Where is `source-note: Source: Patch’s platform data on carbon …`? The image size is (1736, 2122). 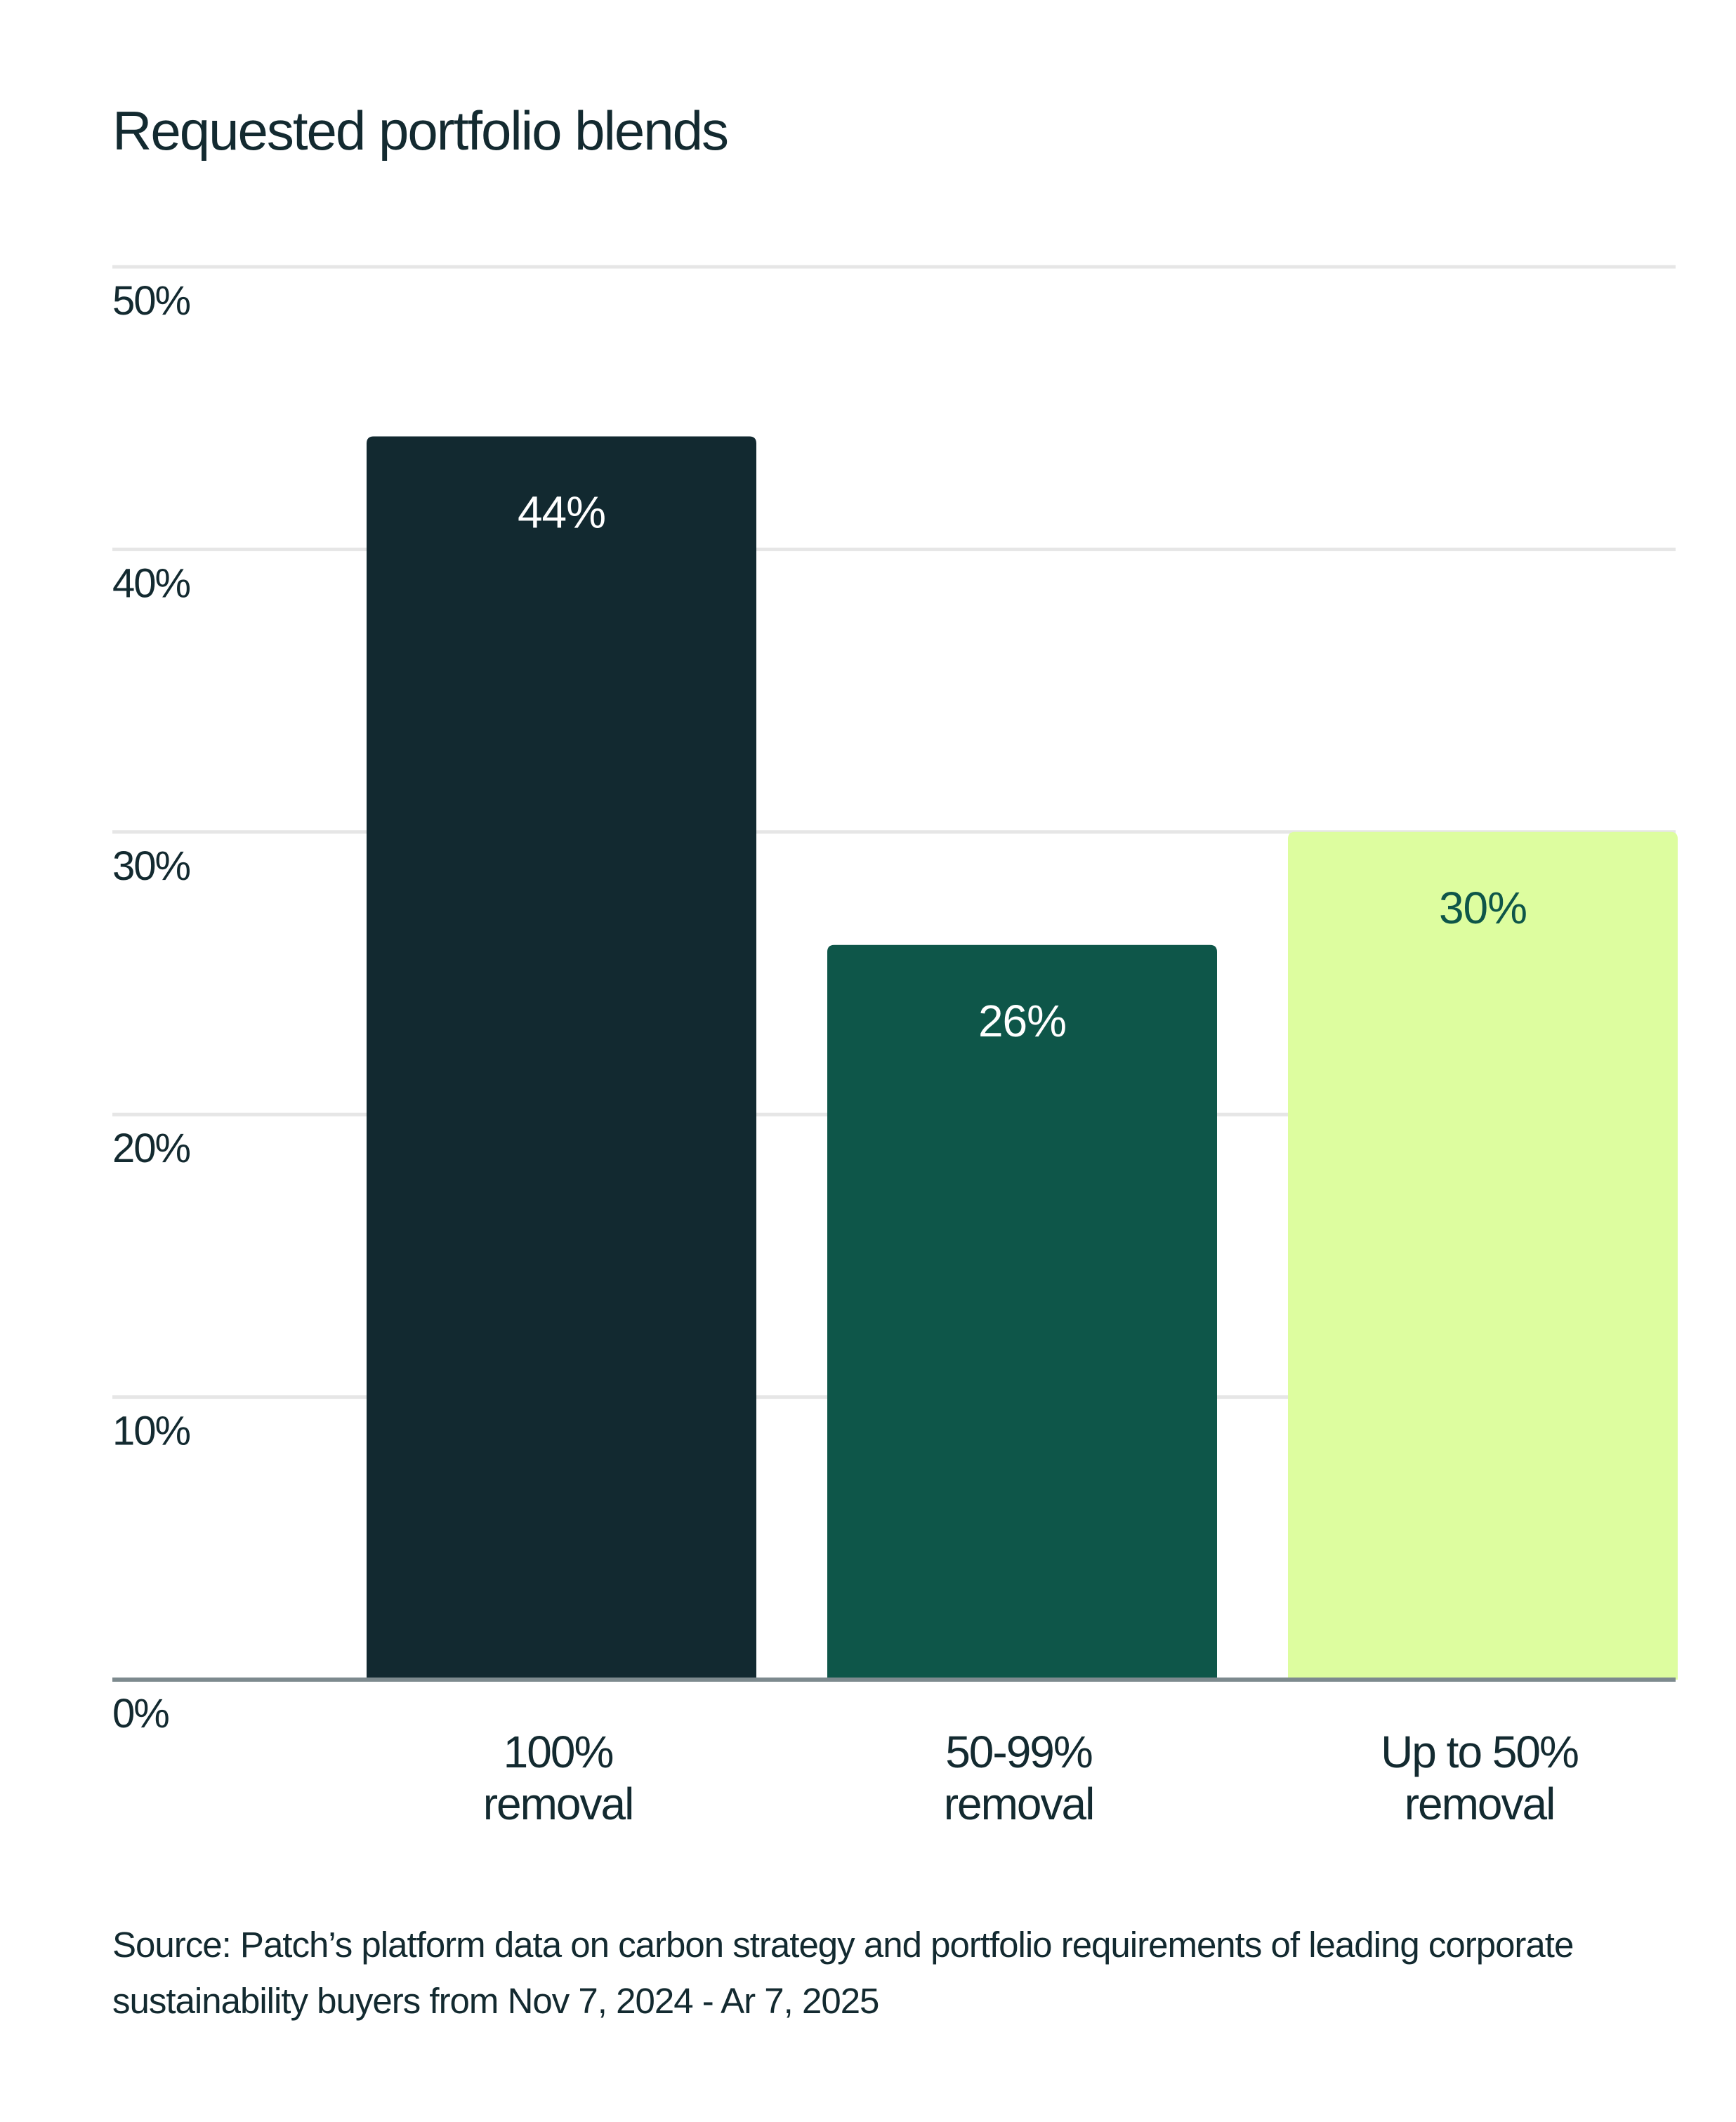
source-note: Source: Patch’s platform data on carbon … is located at coordinates (843, 1973).